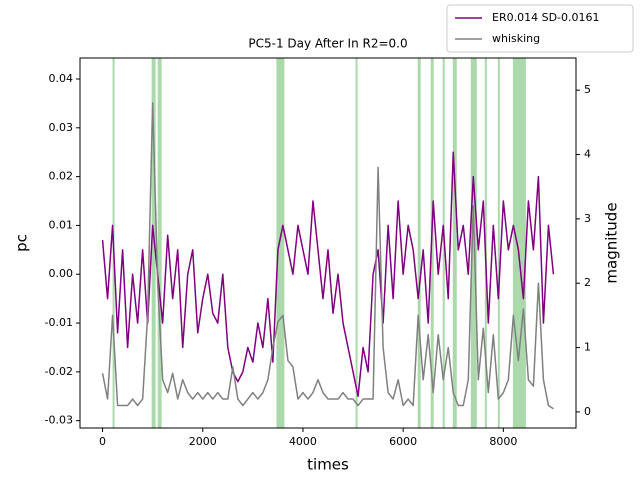 This screenshot has width=640, height=480. What do you see at coordinates (403, 441) in the screenshot?
I see `x-tick-label: 6000` at bounding box center [403, 441].